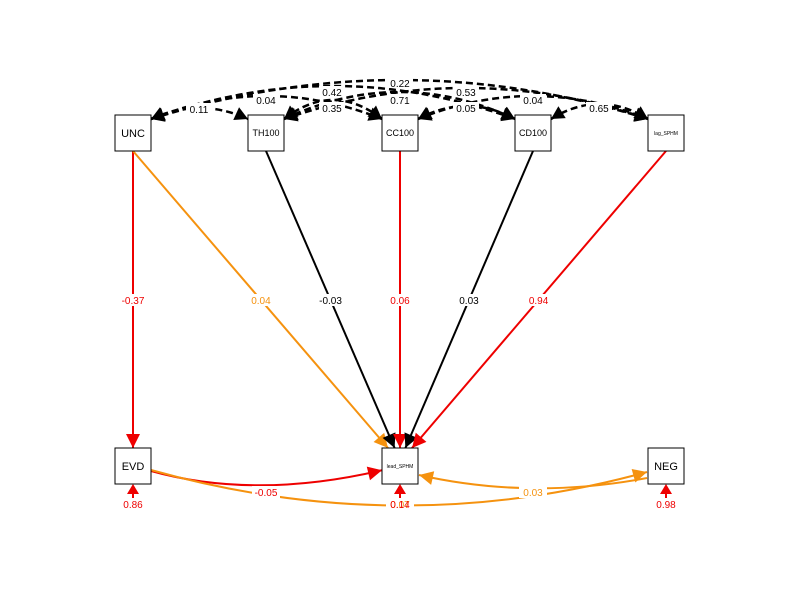 This screenshot has height=600, width=800. I want to click on node-neg-box, so click(666, 466).